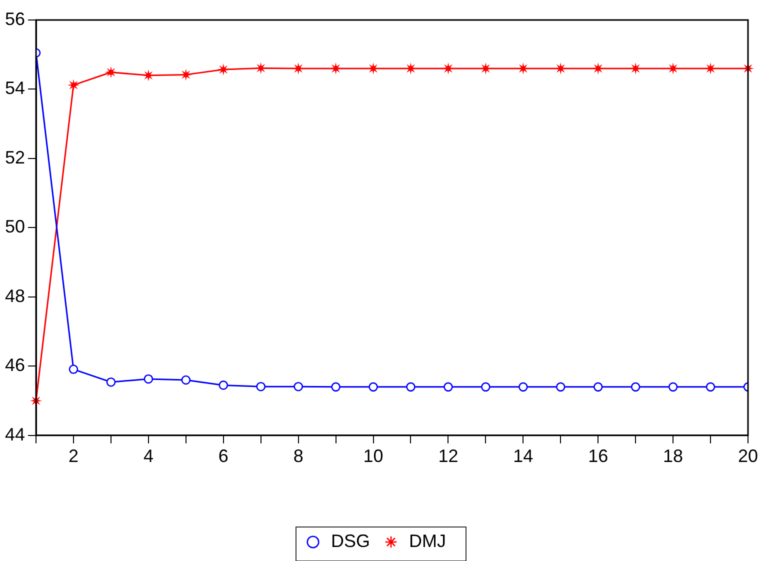 The height and width of the screenshot is (561, 762). Describe the element at coordinates (15, 157) in the screenshot. I see `y-tick-label: 52` at that location.